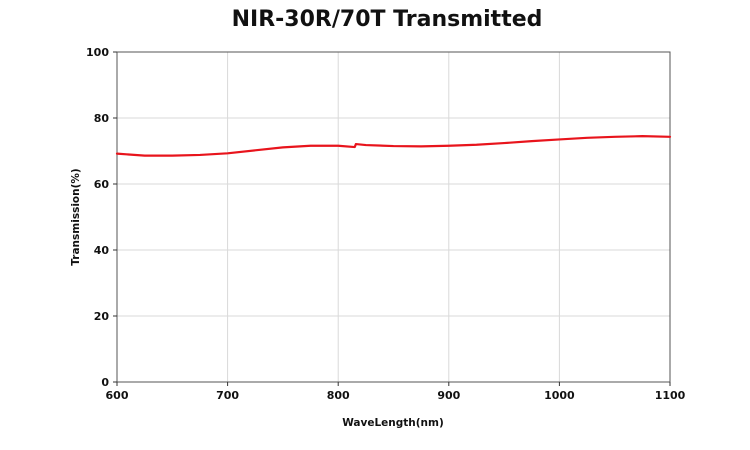 The image size is (750, 450). Describe the element at coordinates (105, 382) in the screenshot. I see `y-tick-label-0: 0` at that location.